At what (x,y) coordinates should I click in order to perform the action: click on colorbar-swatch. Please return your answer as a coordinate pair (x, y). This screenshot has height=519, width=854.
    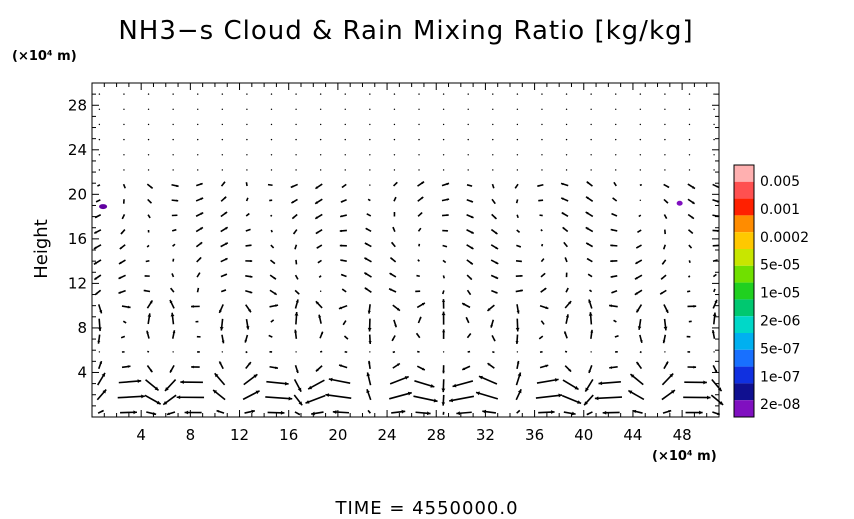
    Looking at the image, I should click on (744, 392).